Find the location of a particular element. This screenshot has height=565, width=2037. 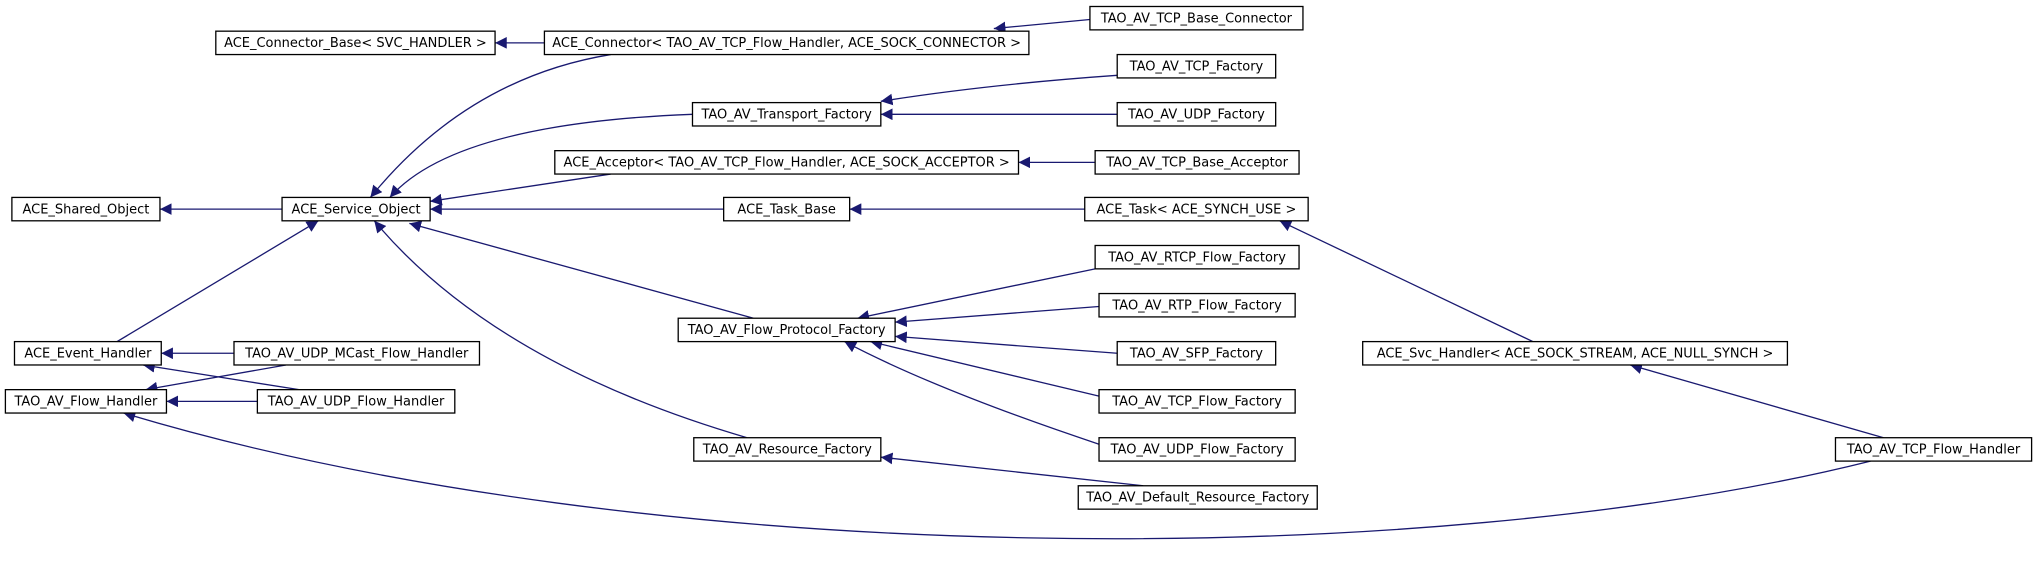

class-node: TAO_AV_SFP_Factory is located at coordinates (1196, 353).